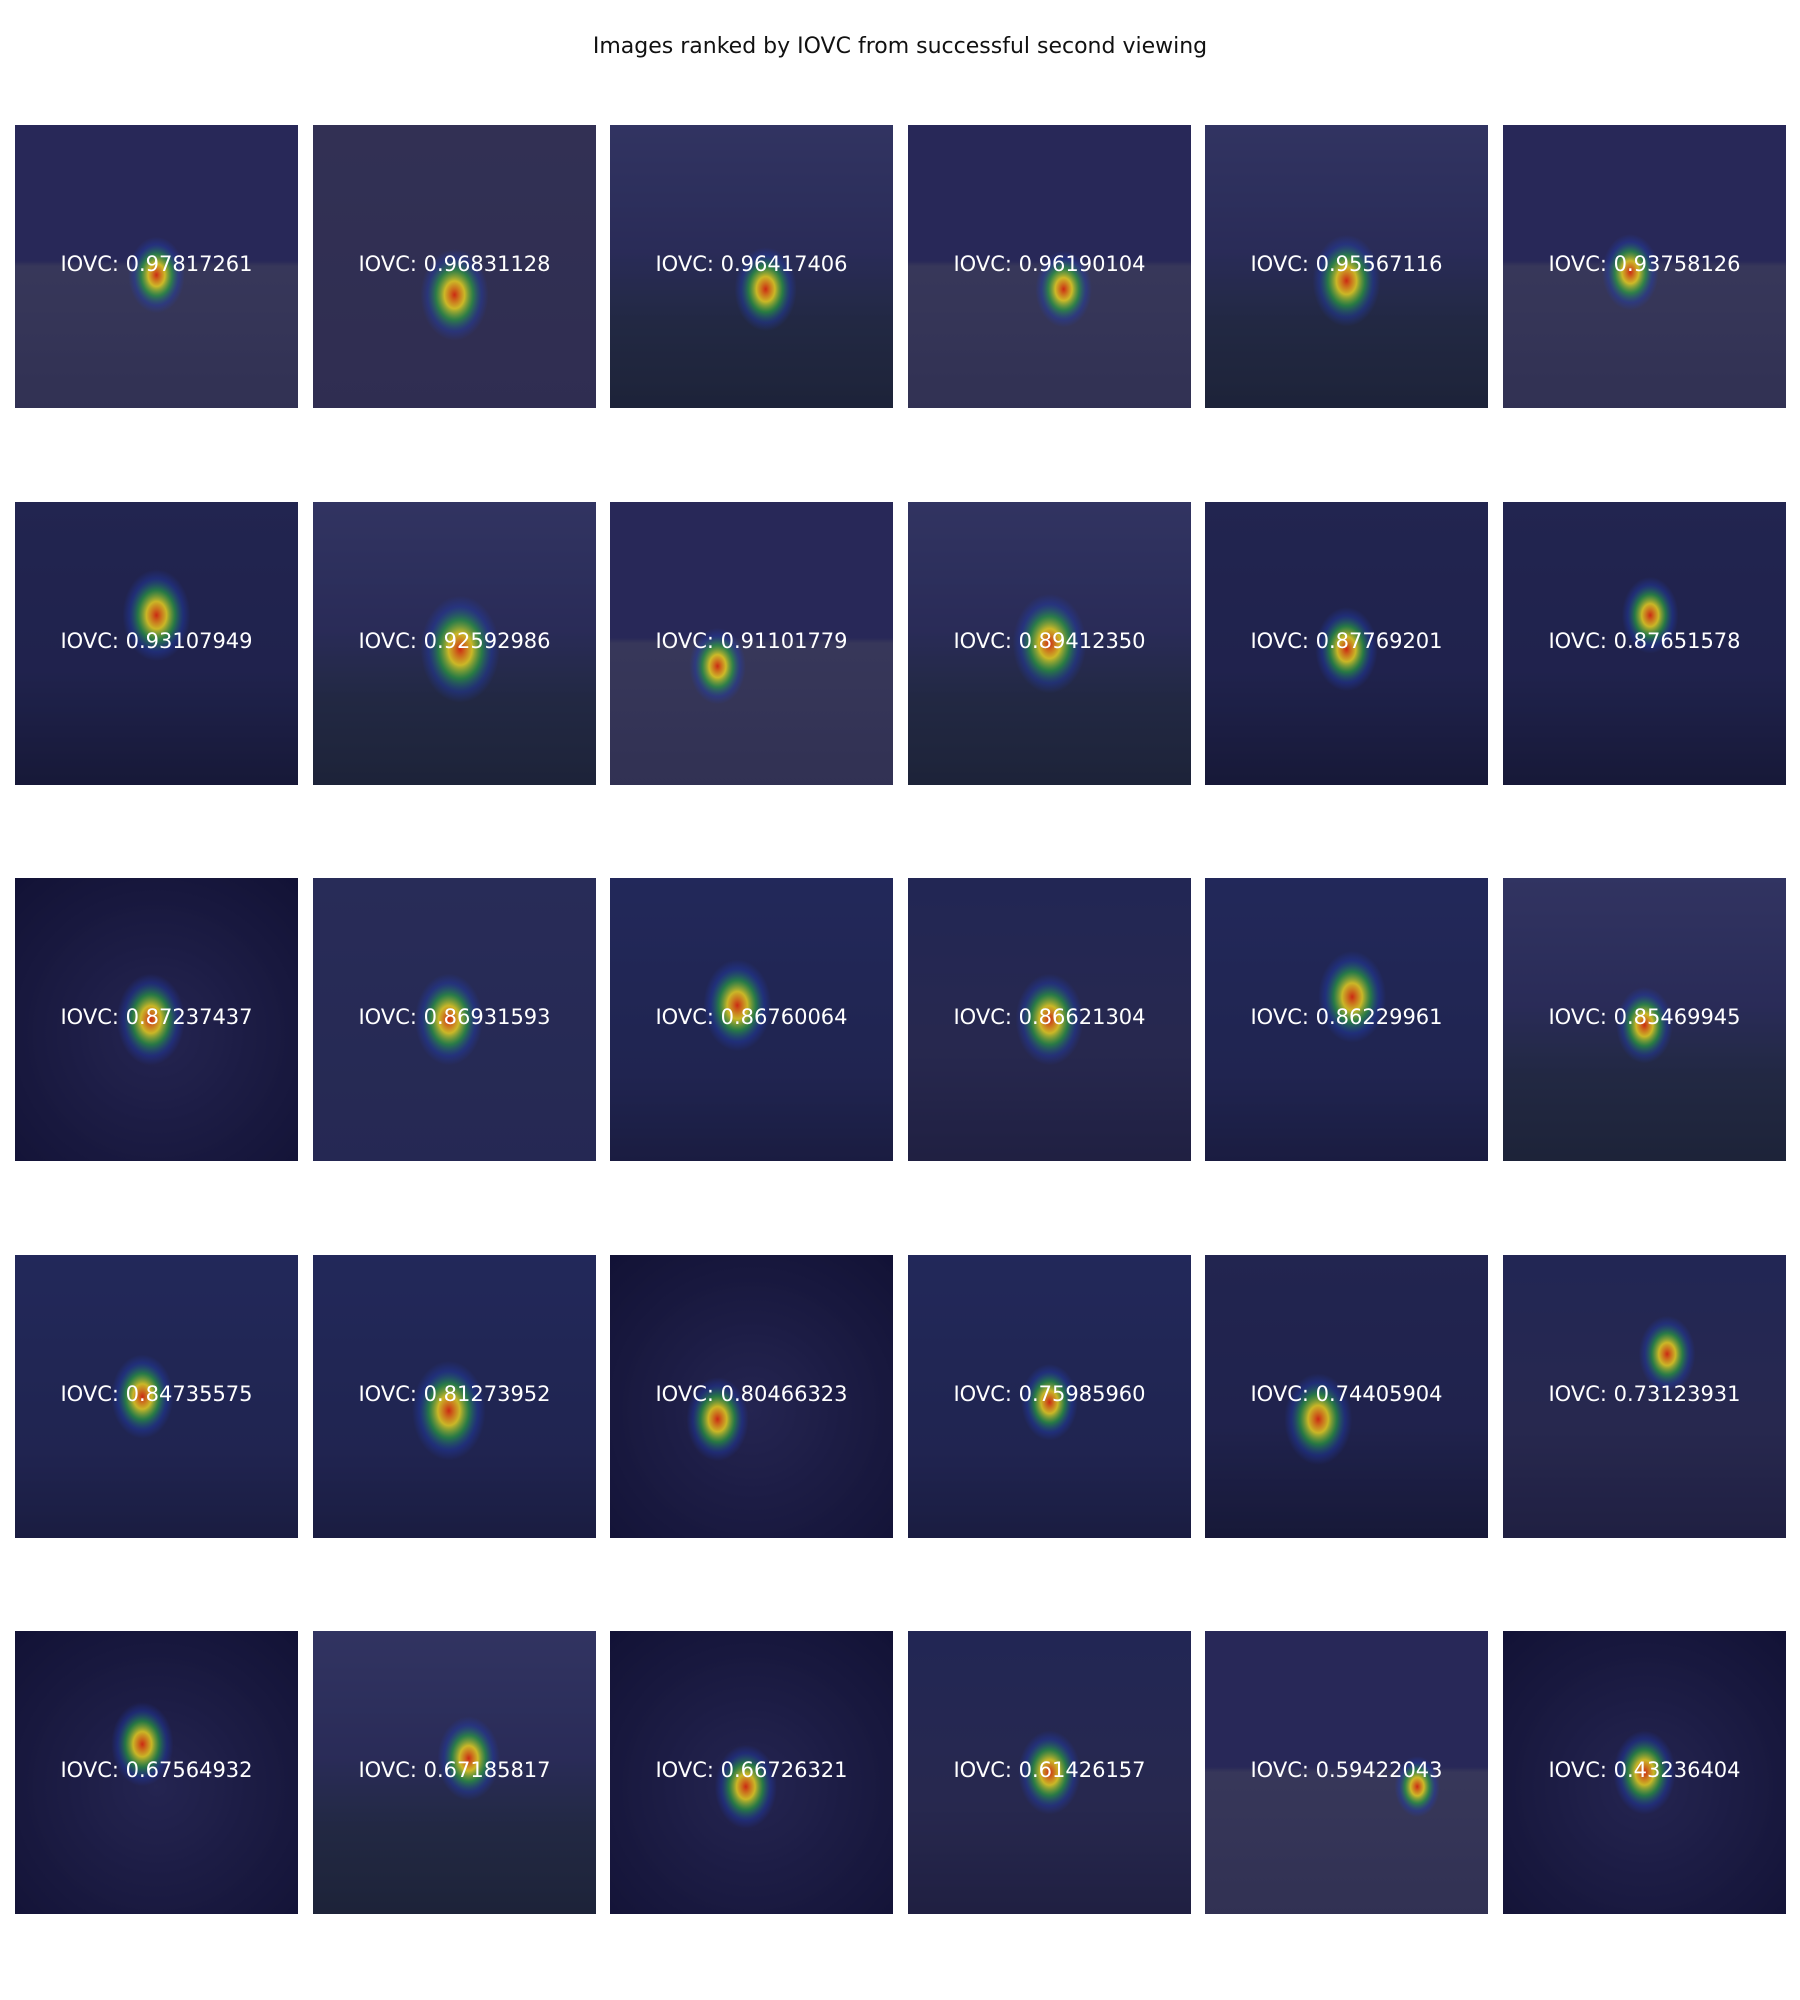 The image size is (1800, 2000). Describe the element at coordinates (751, 1017) in the screenshot. I see `iovc-score-label: IOVC: 0.86760064` at that location.